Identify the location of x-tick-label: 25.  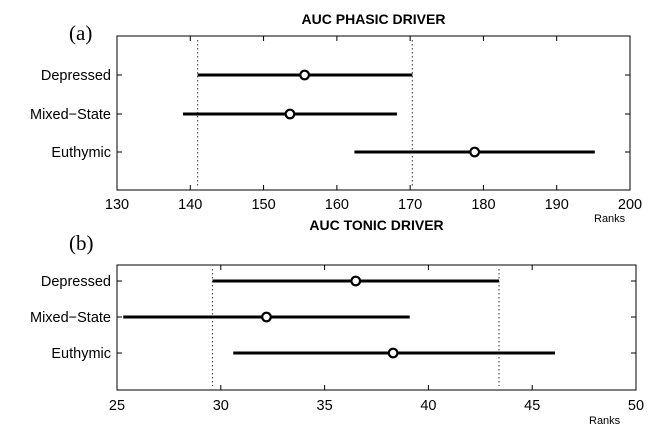
(117, 406).